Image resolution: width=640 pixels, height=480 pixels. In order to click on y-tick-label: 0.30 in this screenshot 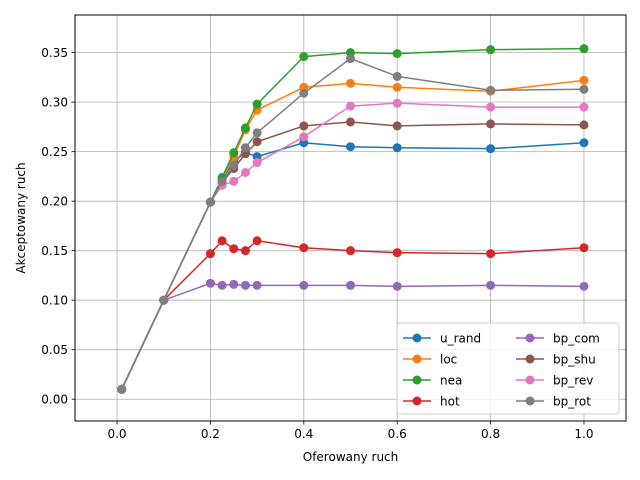, I will do `click(54, 102)`.